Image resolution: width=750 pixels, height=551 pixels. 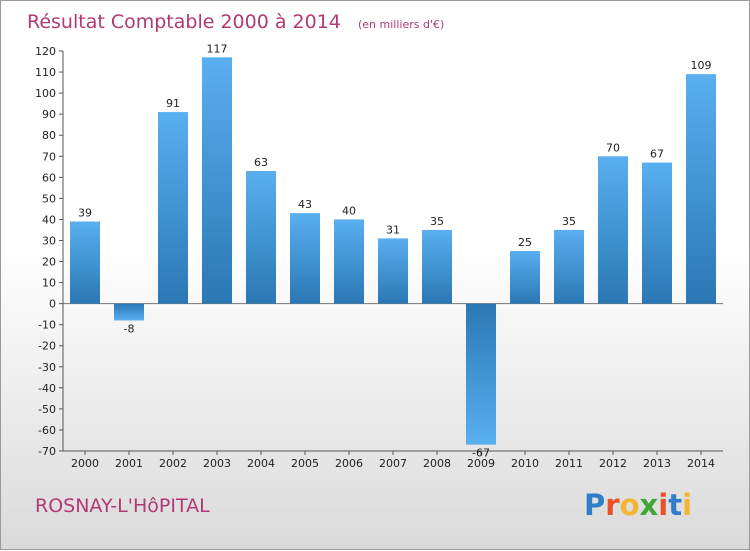 What do you see at coordinates (49, 283) in the screenshot?
I see `y-tick-label: 10` at bounding box center [49, 283].